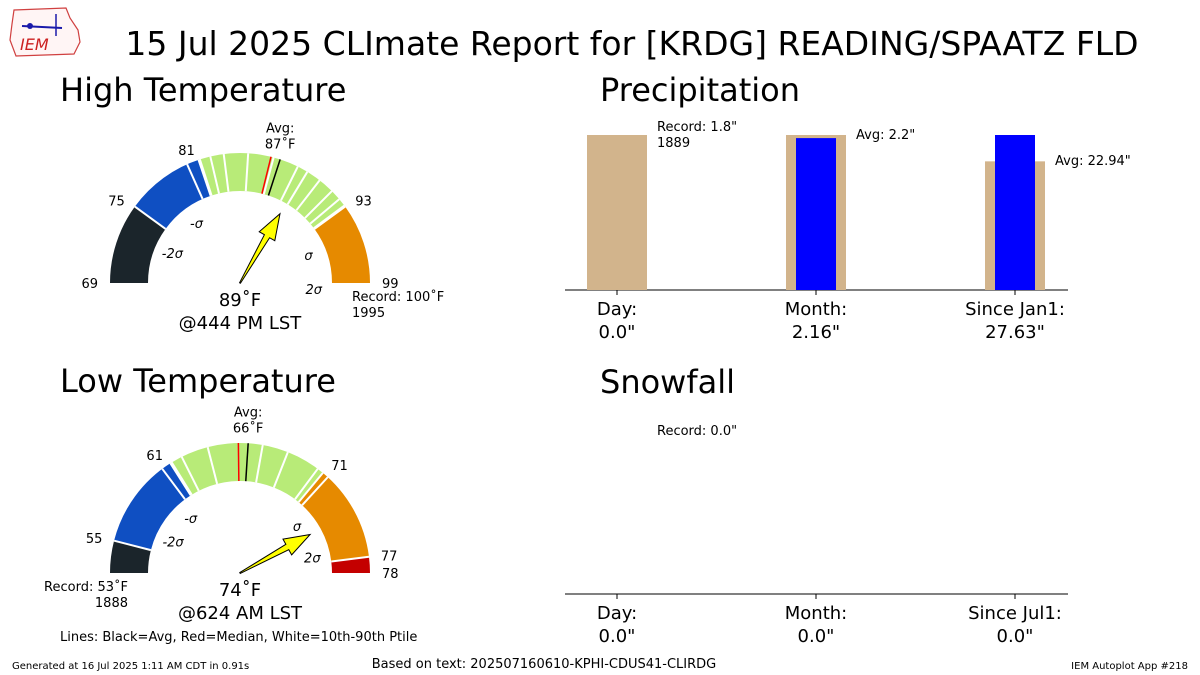 Image resolution: width=1200 pixels, height=675 pixels. I want to click on category-value: 27.63", so click(1015, 332).